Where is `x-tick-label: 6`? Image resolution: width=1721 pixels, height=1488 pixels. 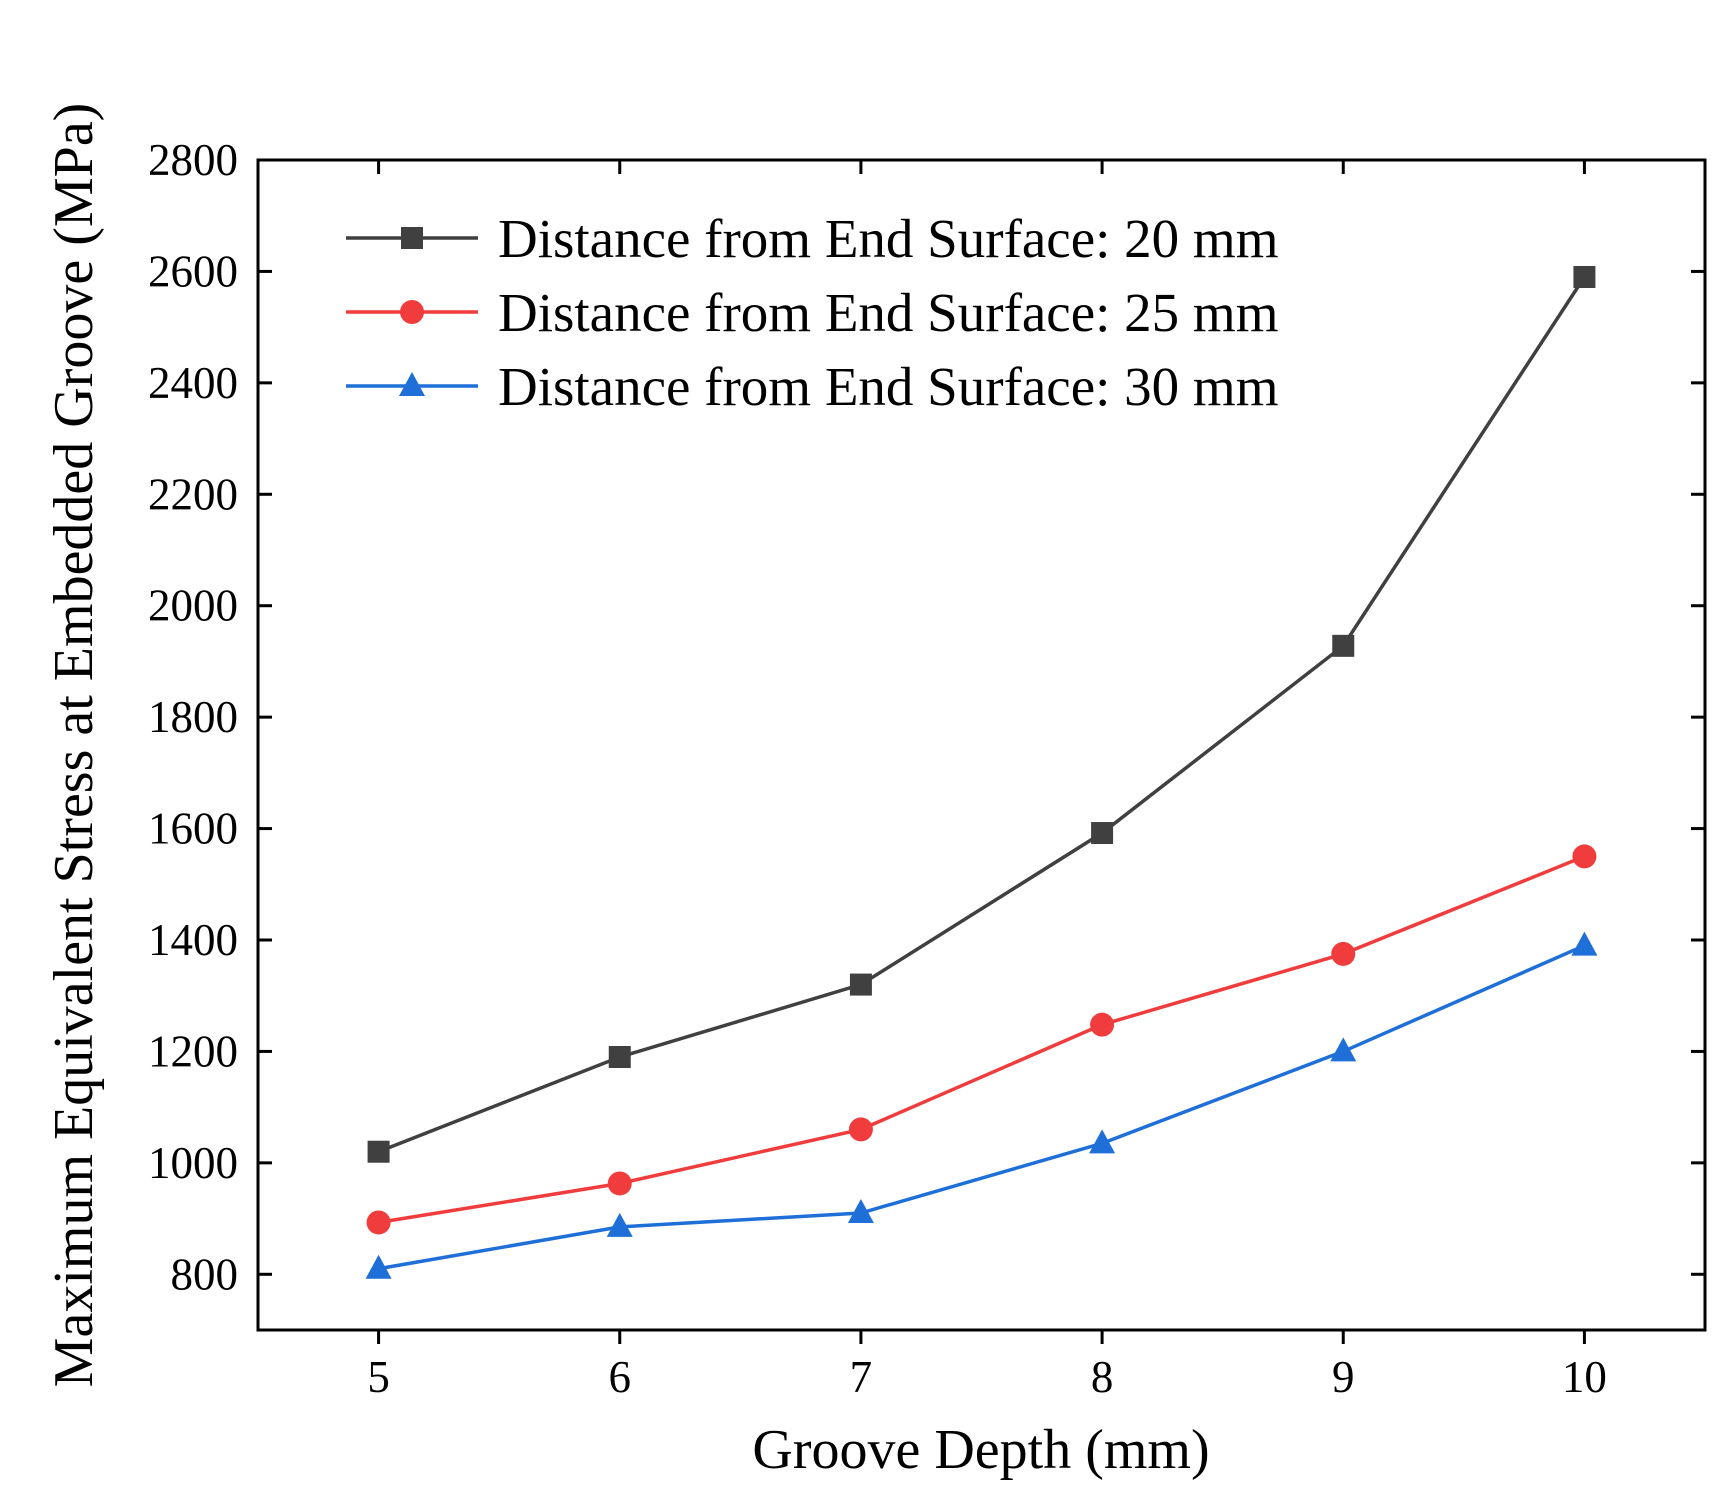 x-tick-label: 6 is located at coordinates (620, 1377).